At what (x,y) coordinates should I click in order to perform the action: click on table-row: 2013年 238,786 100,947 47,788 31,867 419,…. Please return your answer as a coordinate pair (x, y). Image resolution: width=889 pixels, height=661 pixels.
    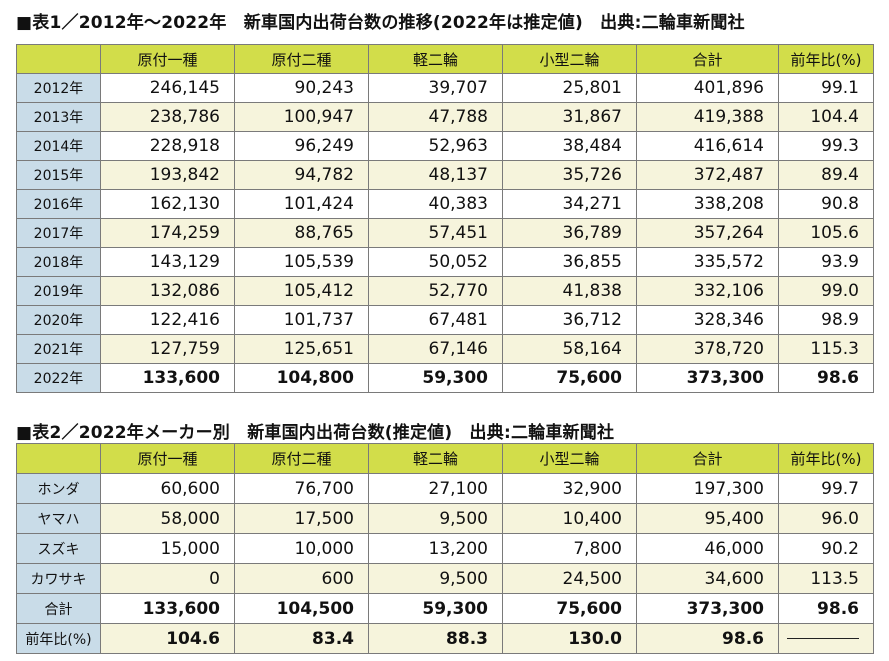
    Looking at the image, I should click on (445, 117).